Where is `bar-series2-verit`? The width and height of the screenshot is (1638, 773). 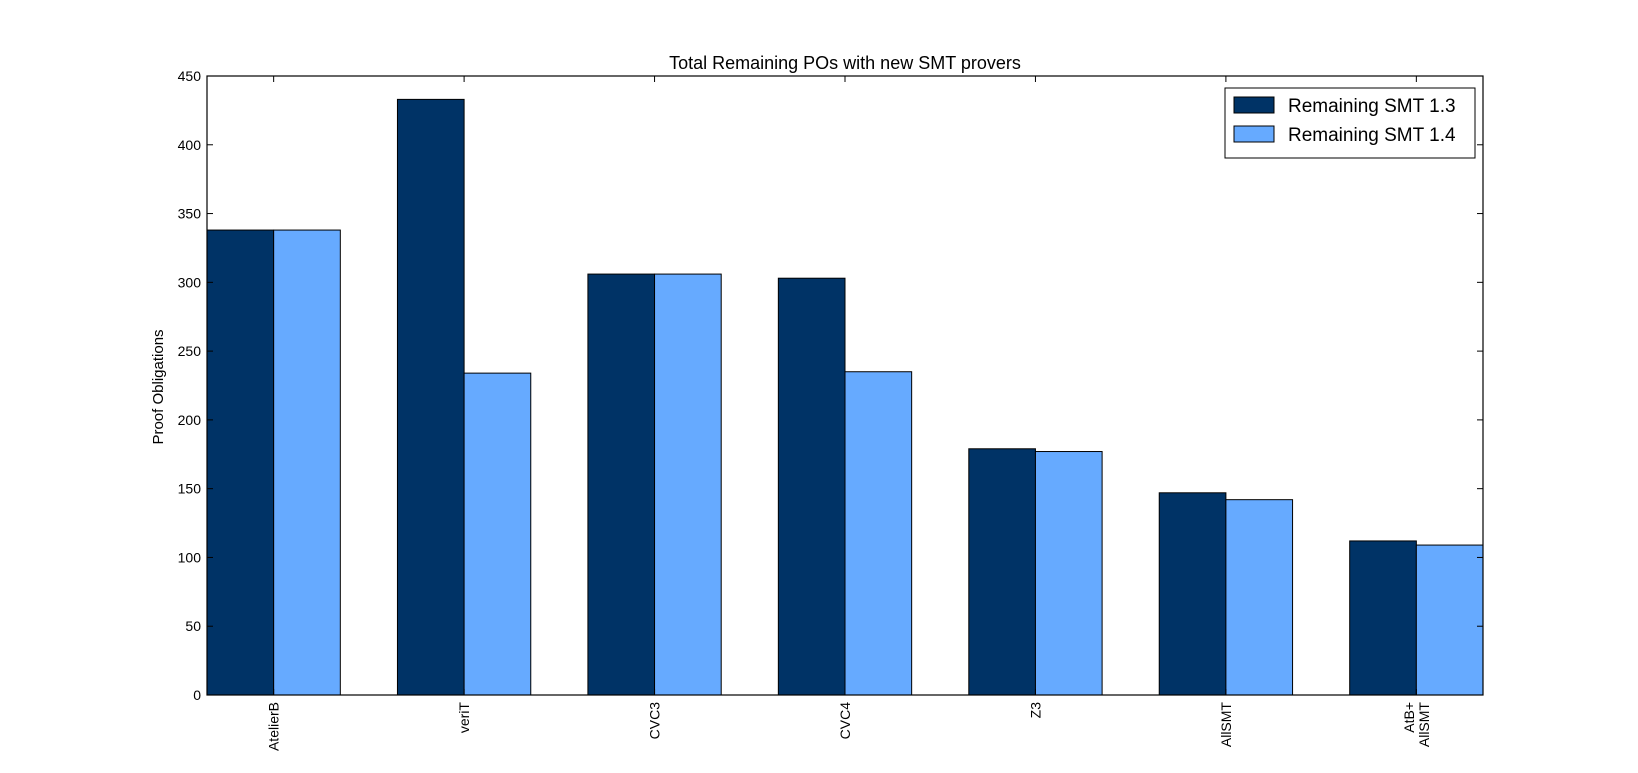 bar-series2-verit is located at coordinates (497, 534).